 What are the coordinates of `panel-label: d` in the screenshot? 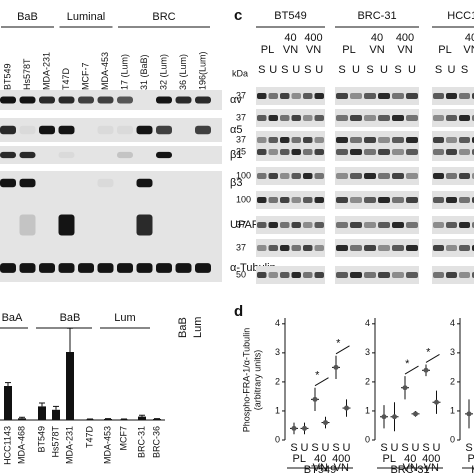 It's located at (238, 311).